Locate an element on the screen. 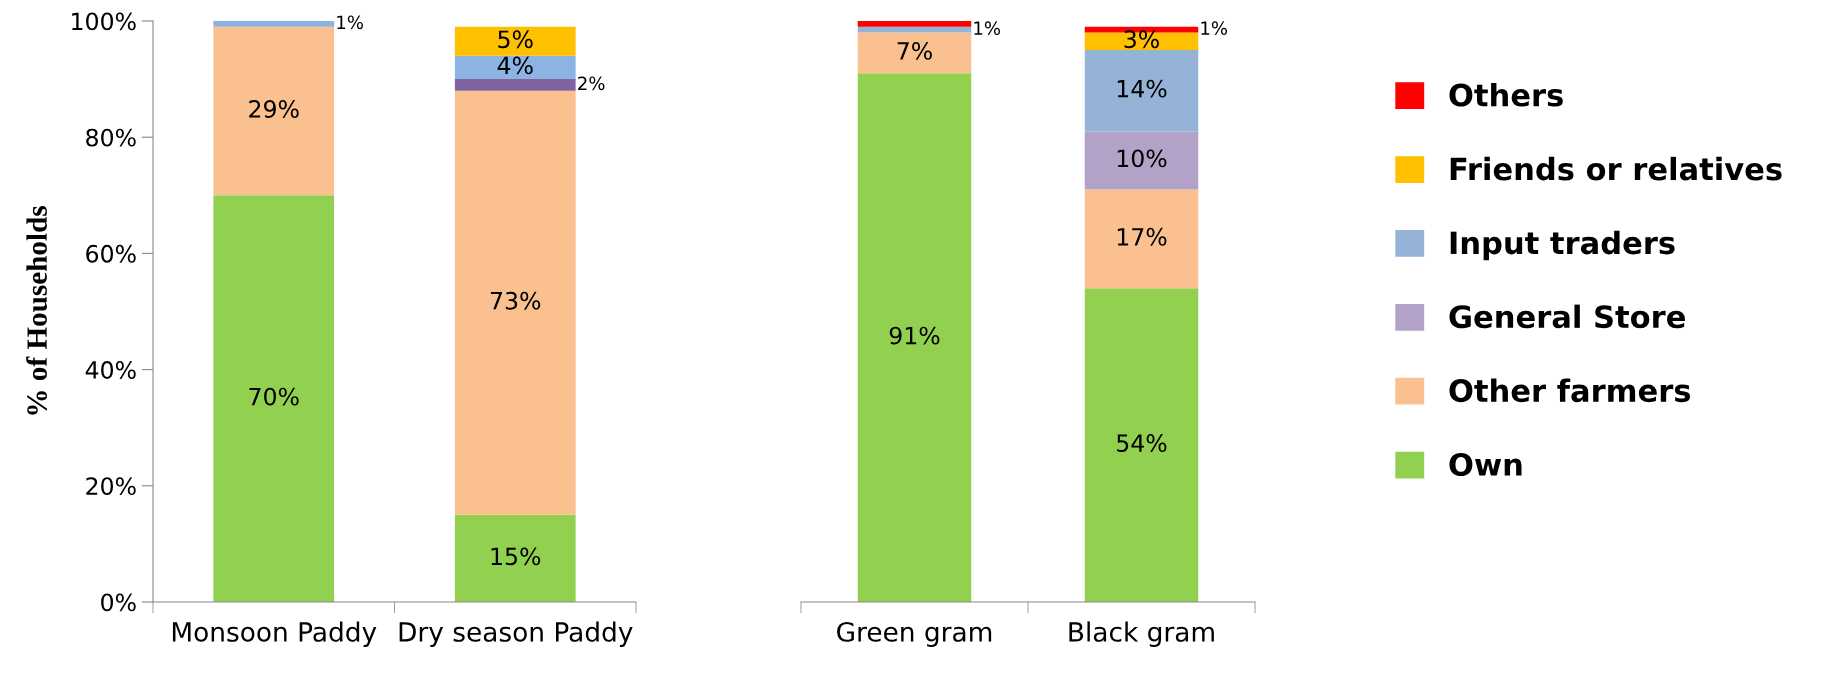  data-label: 5% is located at coordinates (515, 39).